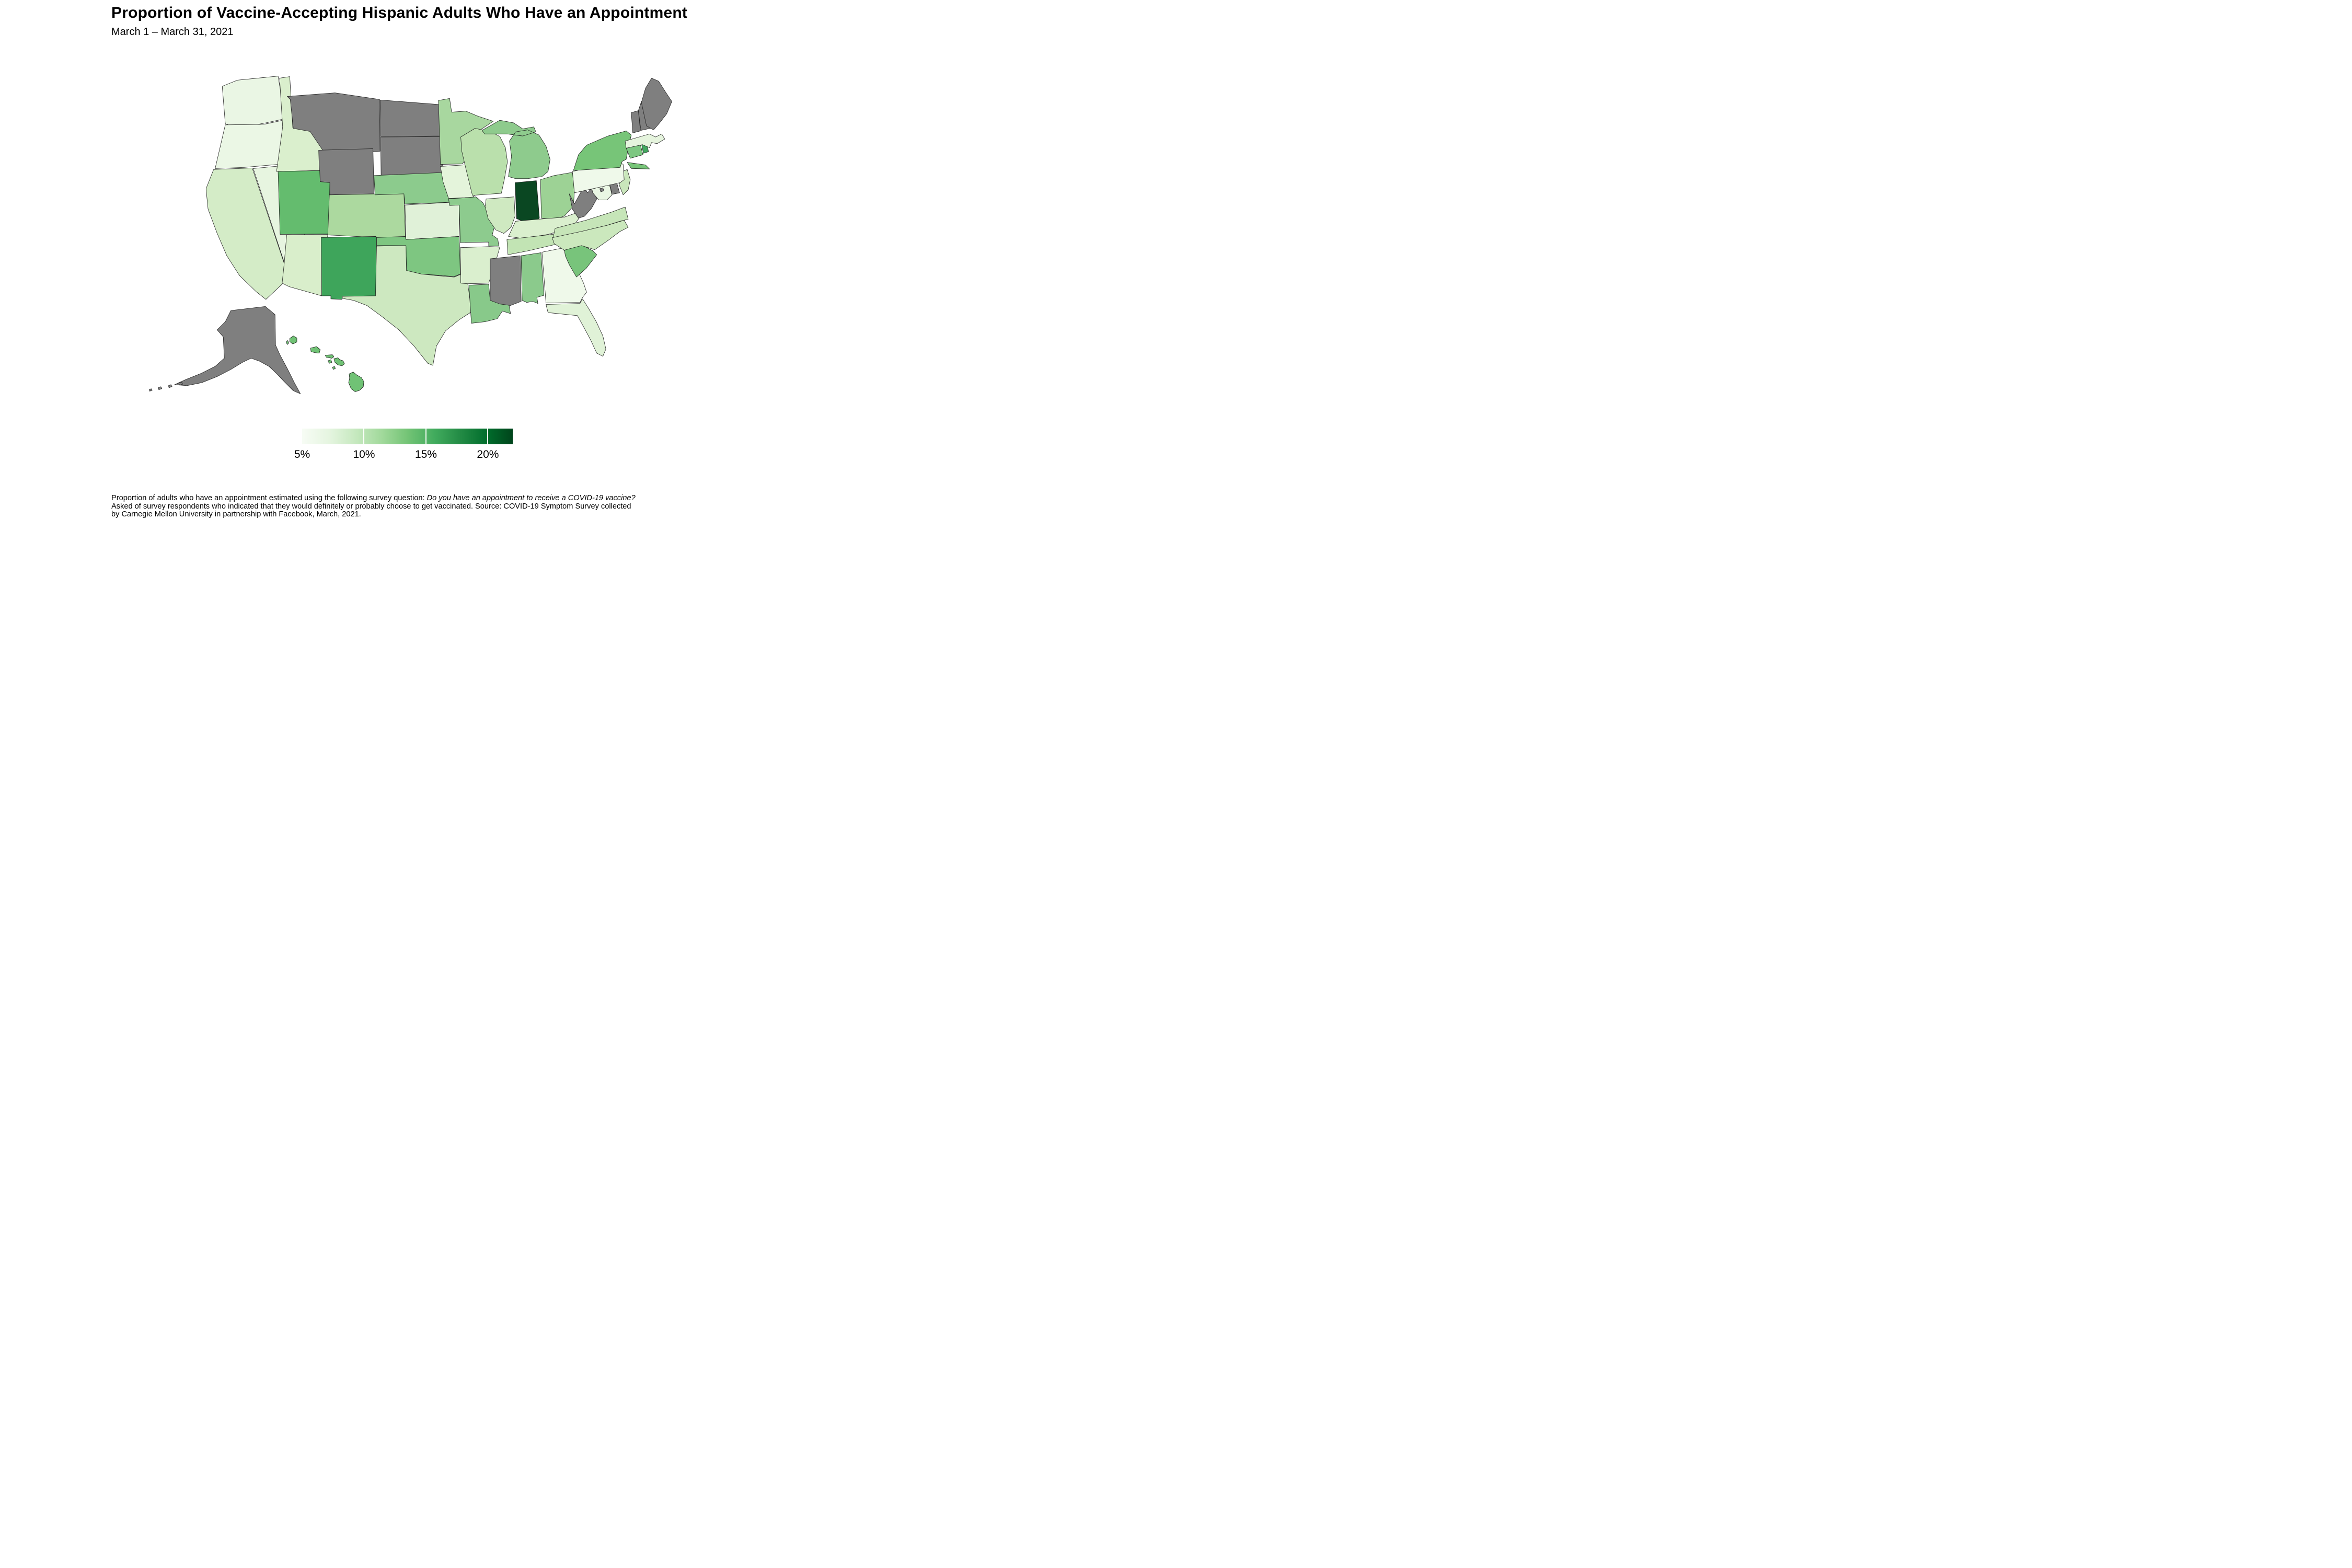  What do you see at coordinates (533, 278) in the screenshot?
I see `state-alabama` at bounding box center [533, 278].